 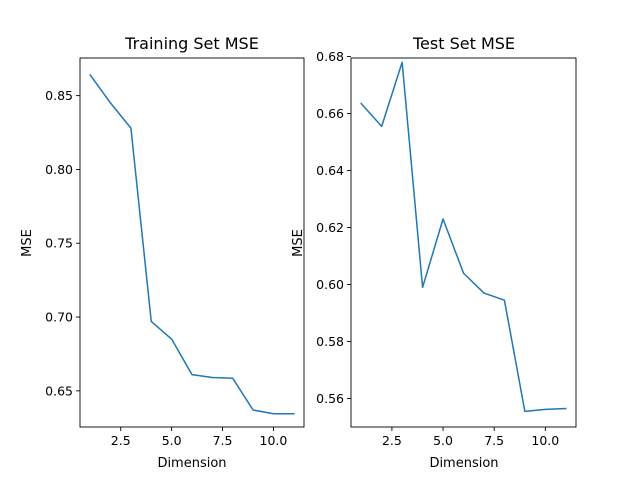 What do you see at coordinates (463, 43) in the screenshot?
I see `test-chart-title: Test Set MSE` at bounding box center [463, 43].